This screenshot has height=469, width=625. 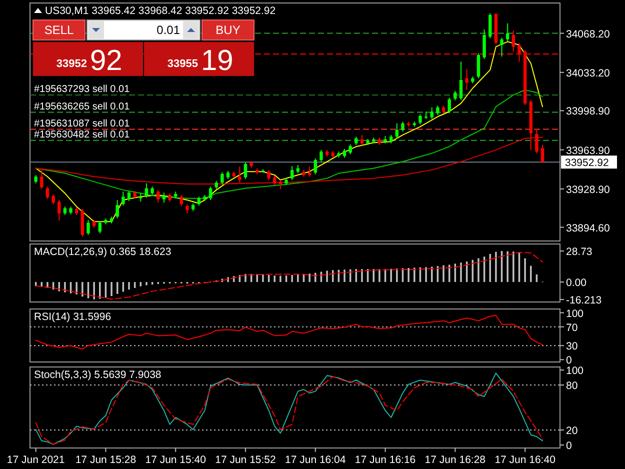 What do you see at coordinates (588, 228) in the screenshot?
I see `y-tick-label: 33894.60` at bounding box center [588, 228].